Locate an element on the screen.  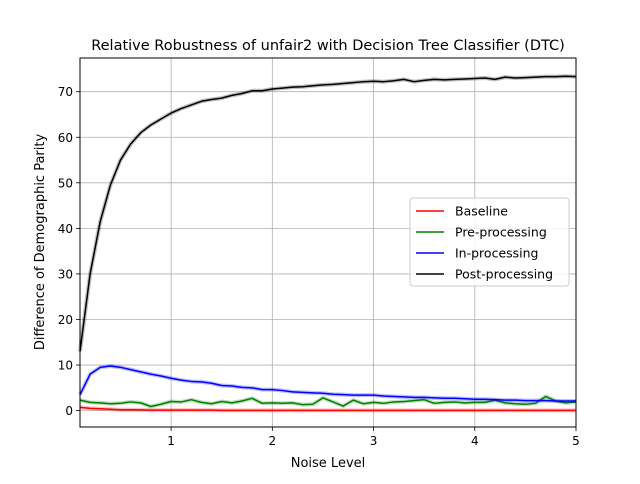
x-tick-label: 3 is located at coordinates (374, 441).